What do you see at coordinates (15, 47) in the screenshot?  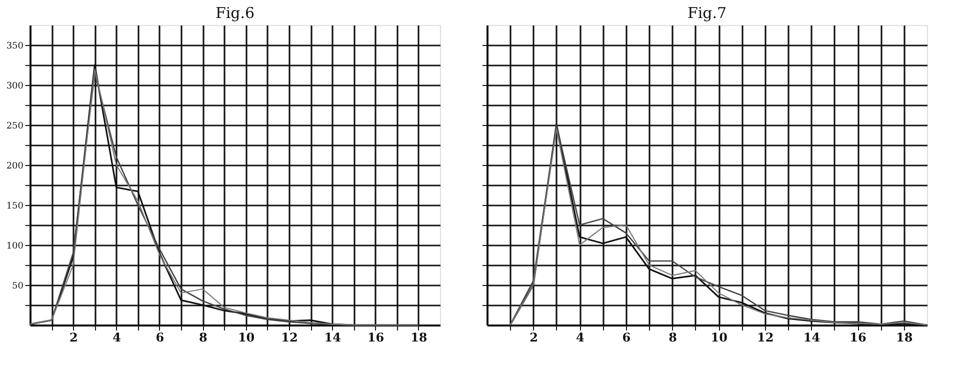 I see `y-tick-label: 350` at bounding box center [15, 47].